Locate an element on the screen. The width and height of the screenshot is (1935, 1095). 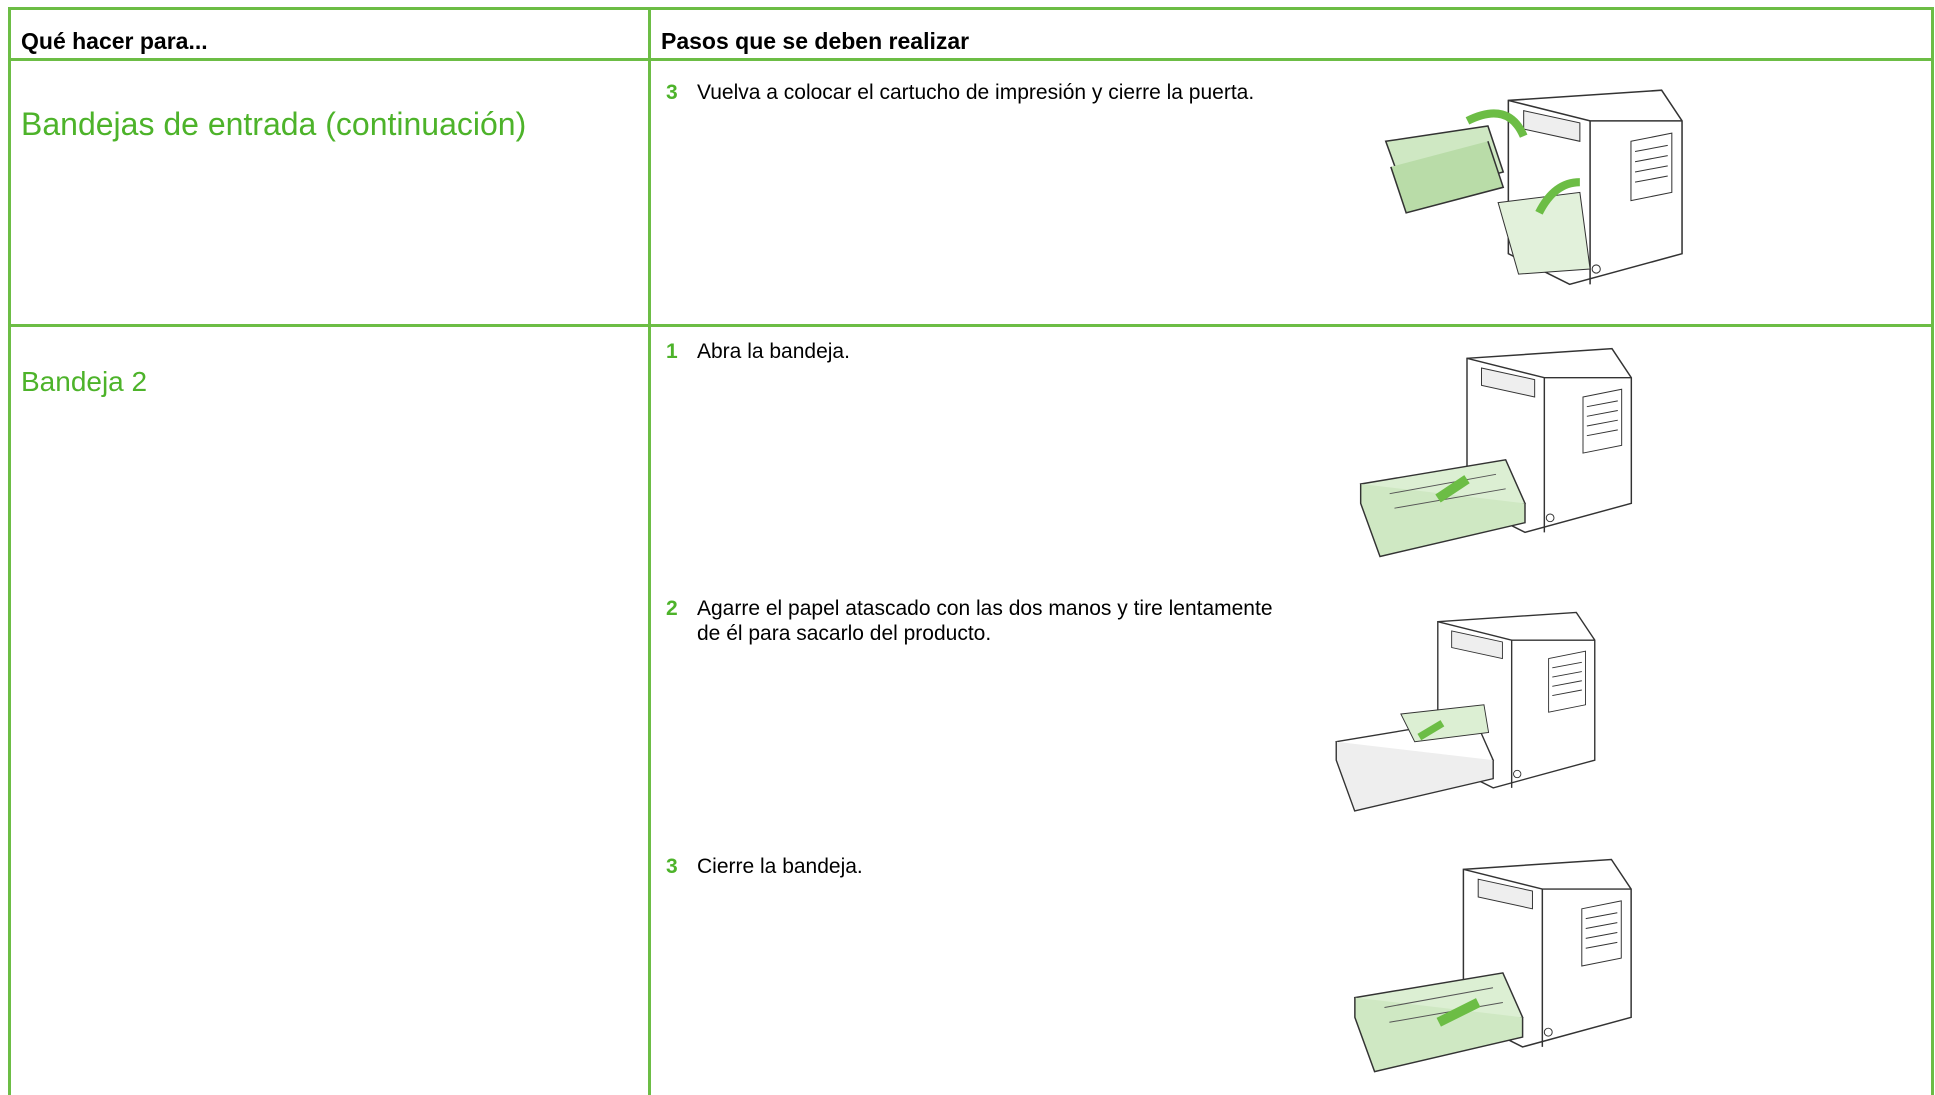
step-text: Cierre la bandeja. is located at coordinates (780, 866).